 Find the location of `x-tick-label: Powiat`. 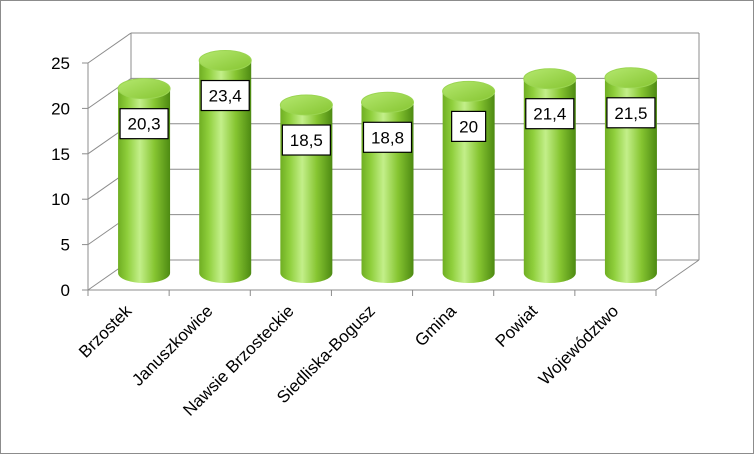

x-tick-label: Powiat is located at coordinates (517, 326).